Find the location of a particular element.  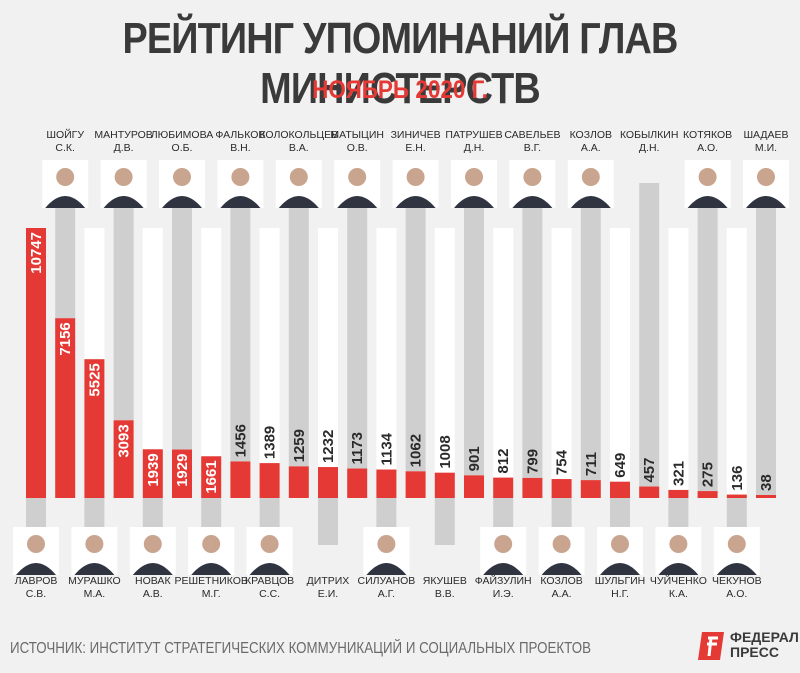

value-label: 321 is located at coordinates (678, 473).